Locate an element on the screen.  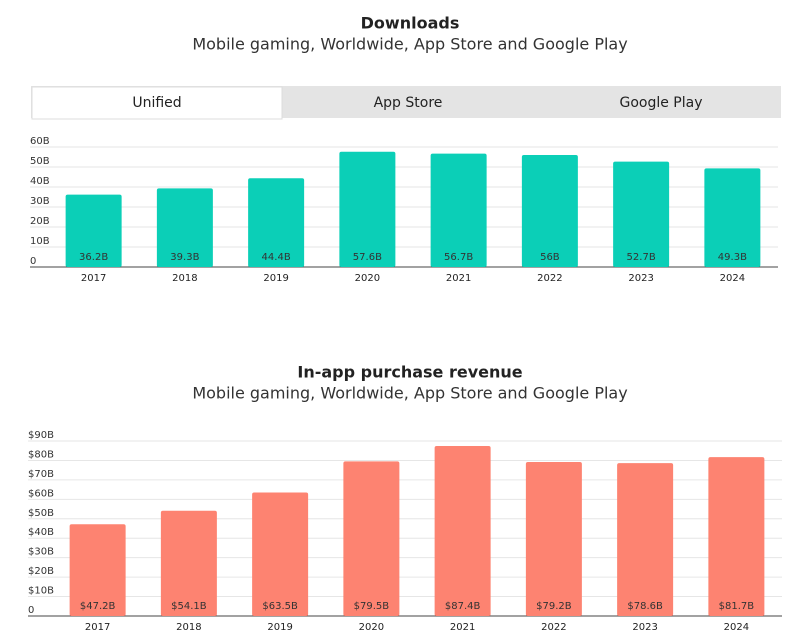
tab: Unified is located at coordinates (156, 103).